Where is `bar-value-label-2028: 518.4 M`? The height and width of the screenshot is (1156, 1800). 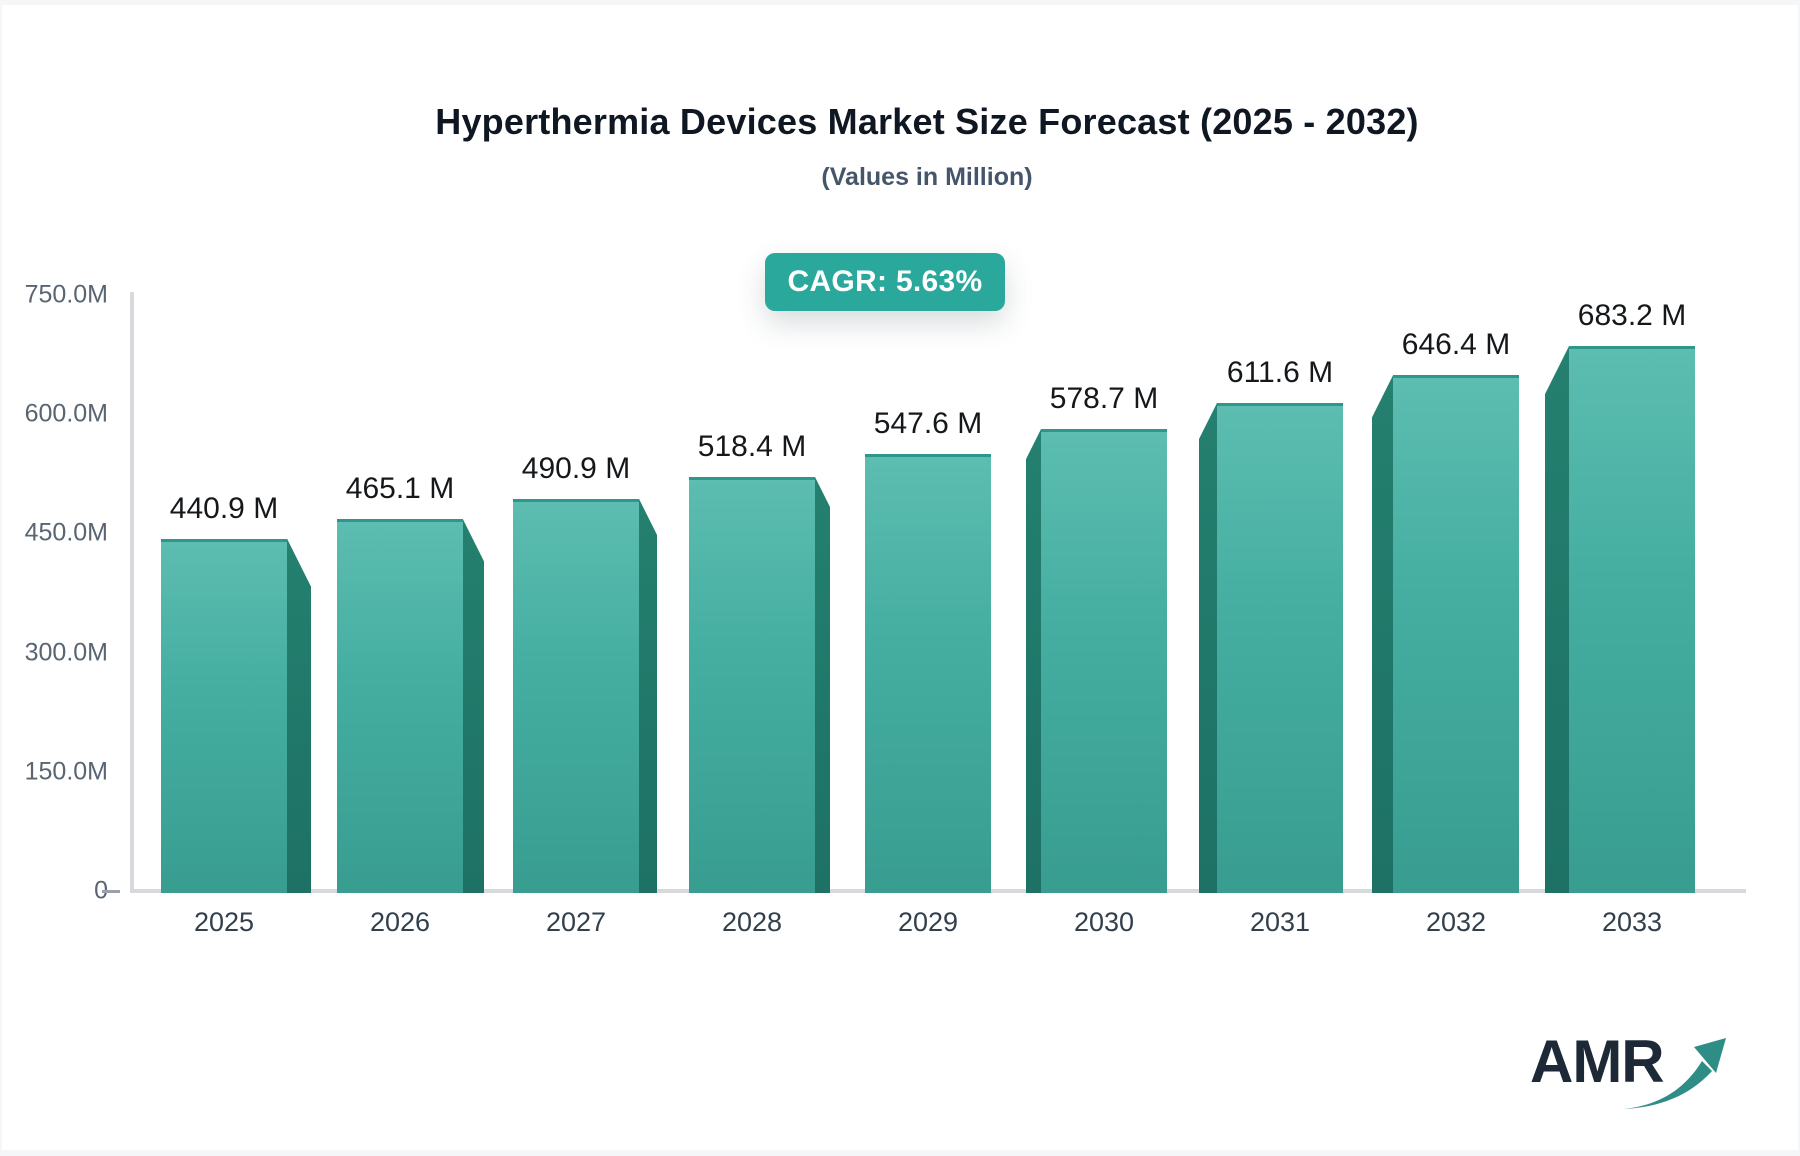
bar-value-label-2028: 518.4 M is located at coordinates (752, 447).